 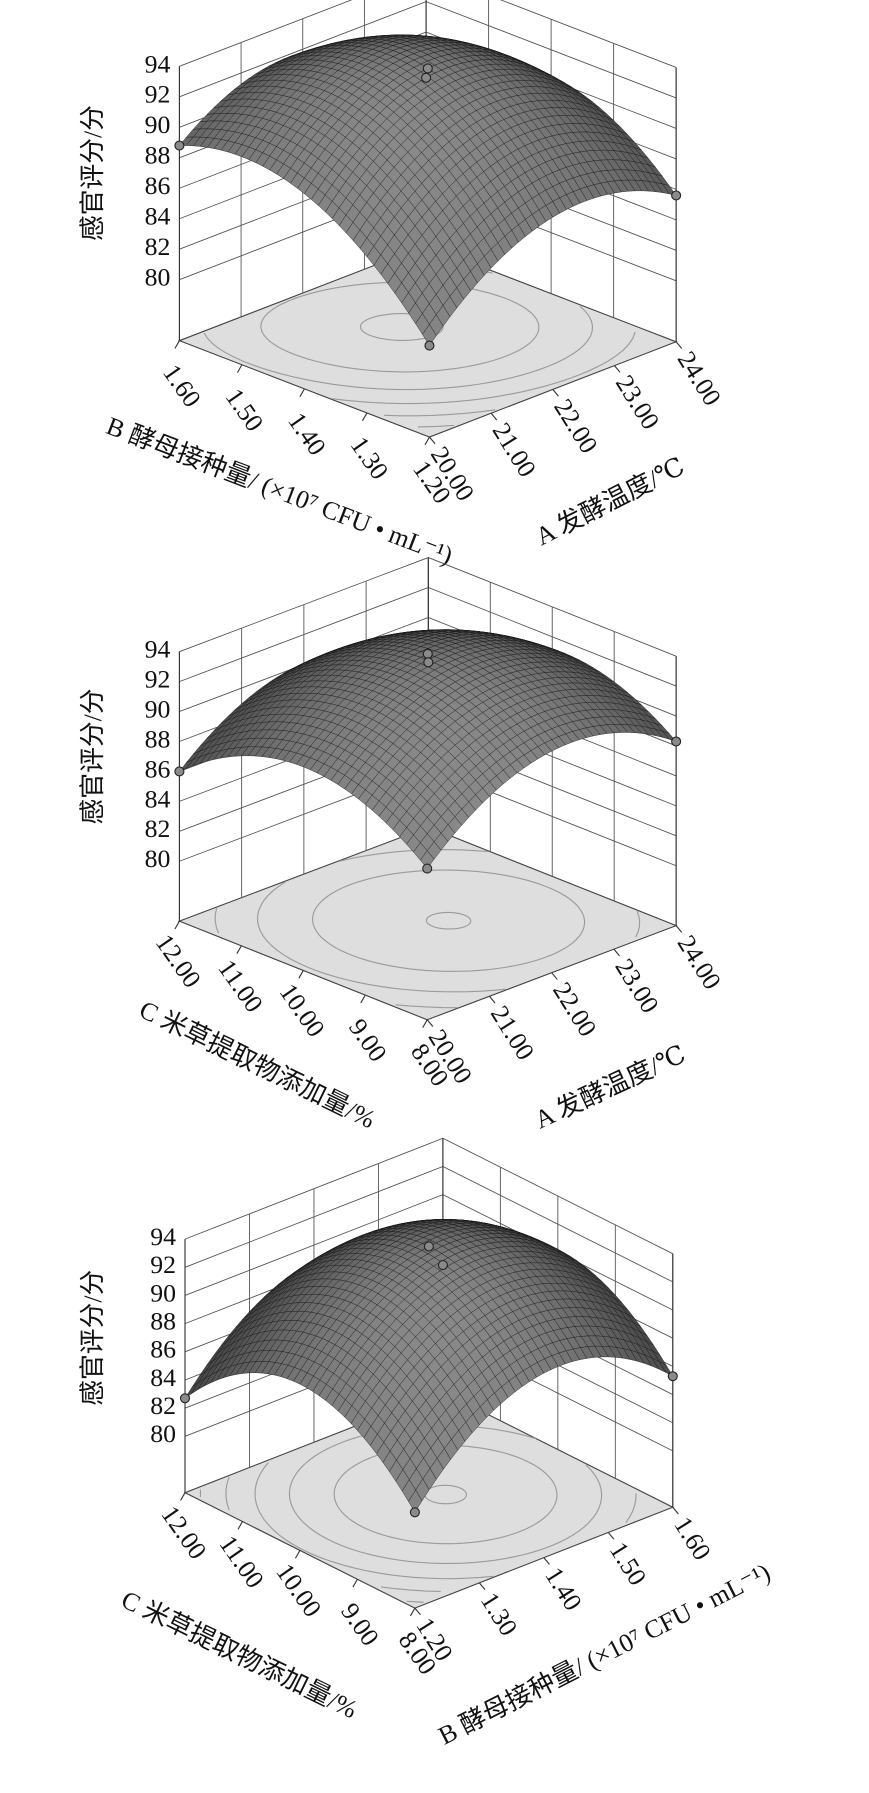 I want to click on y-axis-title: C 米草提取物添加量/%, so click(x=257, y=1064).